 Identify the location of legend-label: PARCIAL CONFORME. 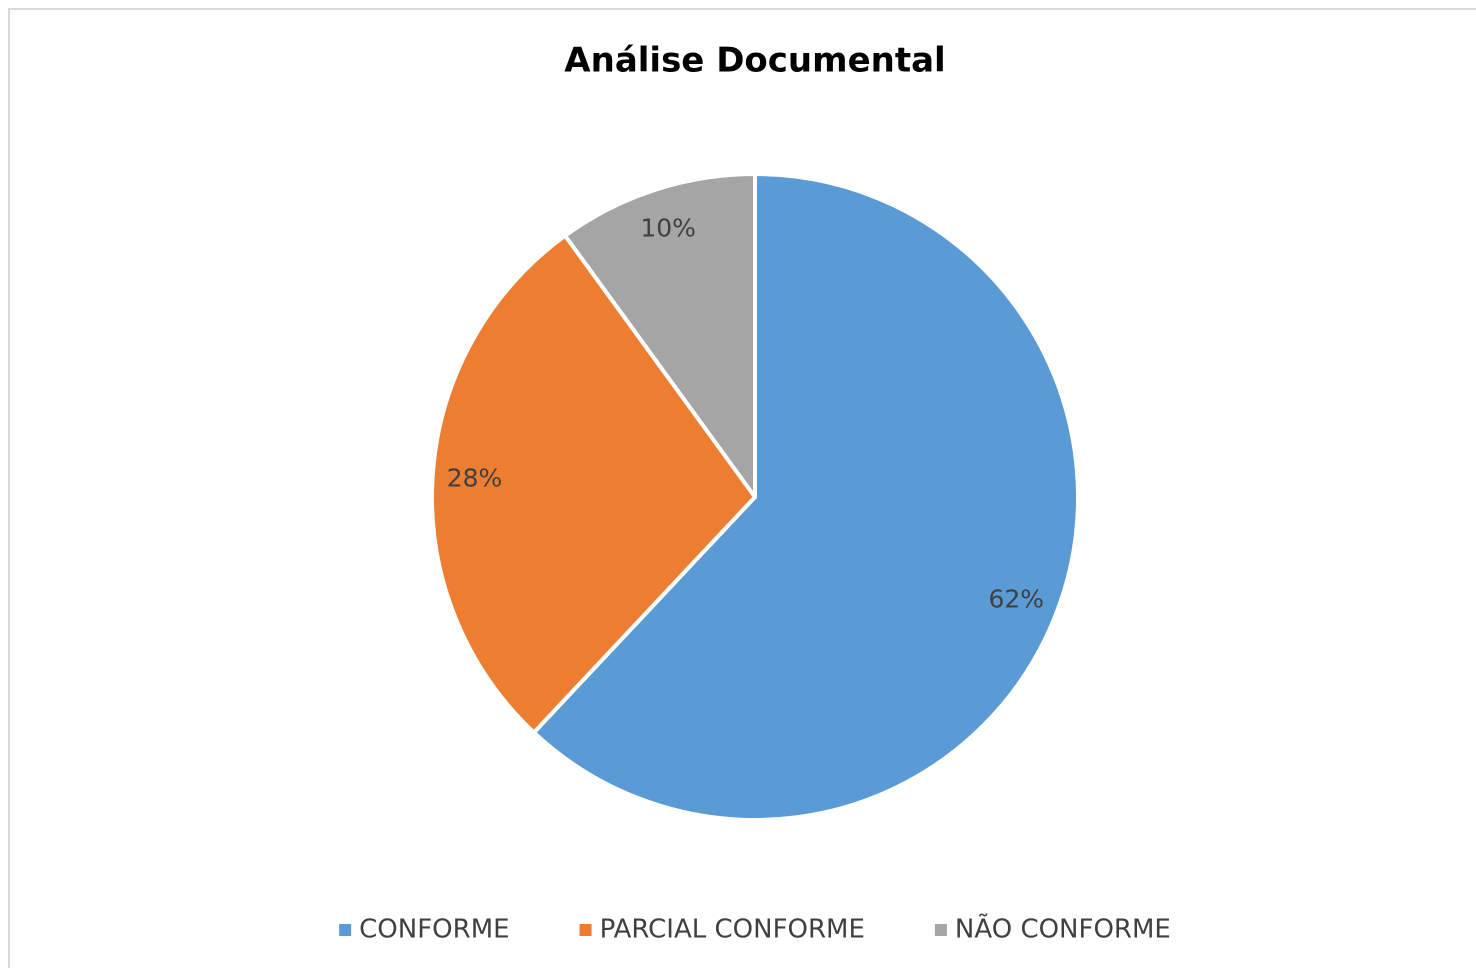
(732, 930).